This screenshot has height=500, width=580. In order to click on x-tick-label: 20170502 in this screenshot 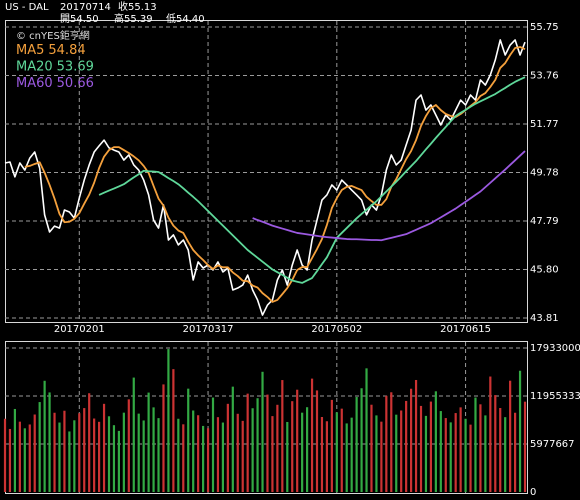, I will do `click(336, 329)`.